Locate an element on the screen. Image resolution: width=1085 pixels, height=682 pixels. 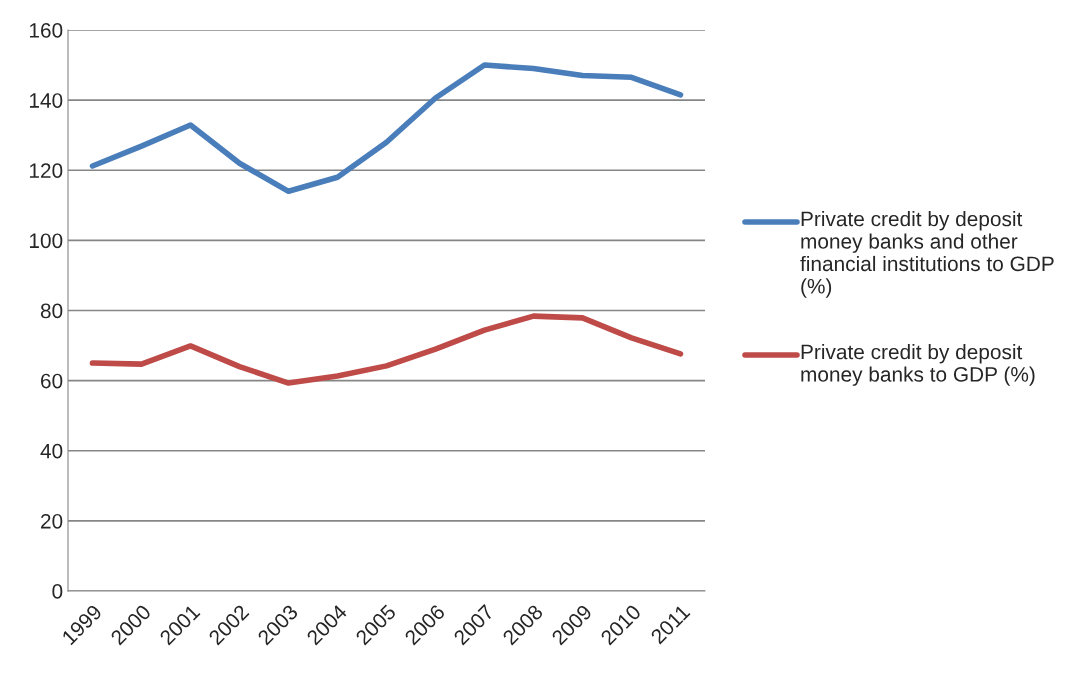
y-tick-label: 20 is located at coordinates (52, 521).